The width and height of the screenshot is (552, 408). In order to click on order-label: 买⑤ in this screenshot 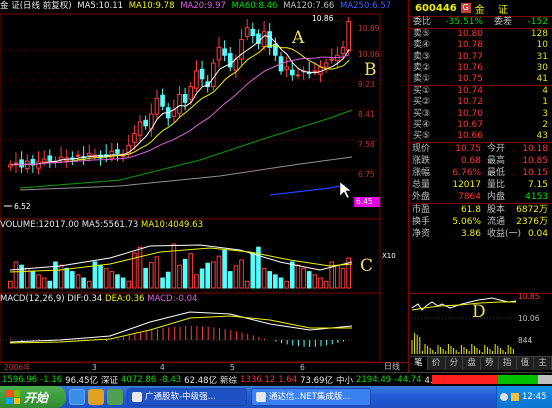, I will do `click(422, 135)`.